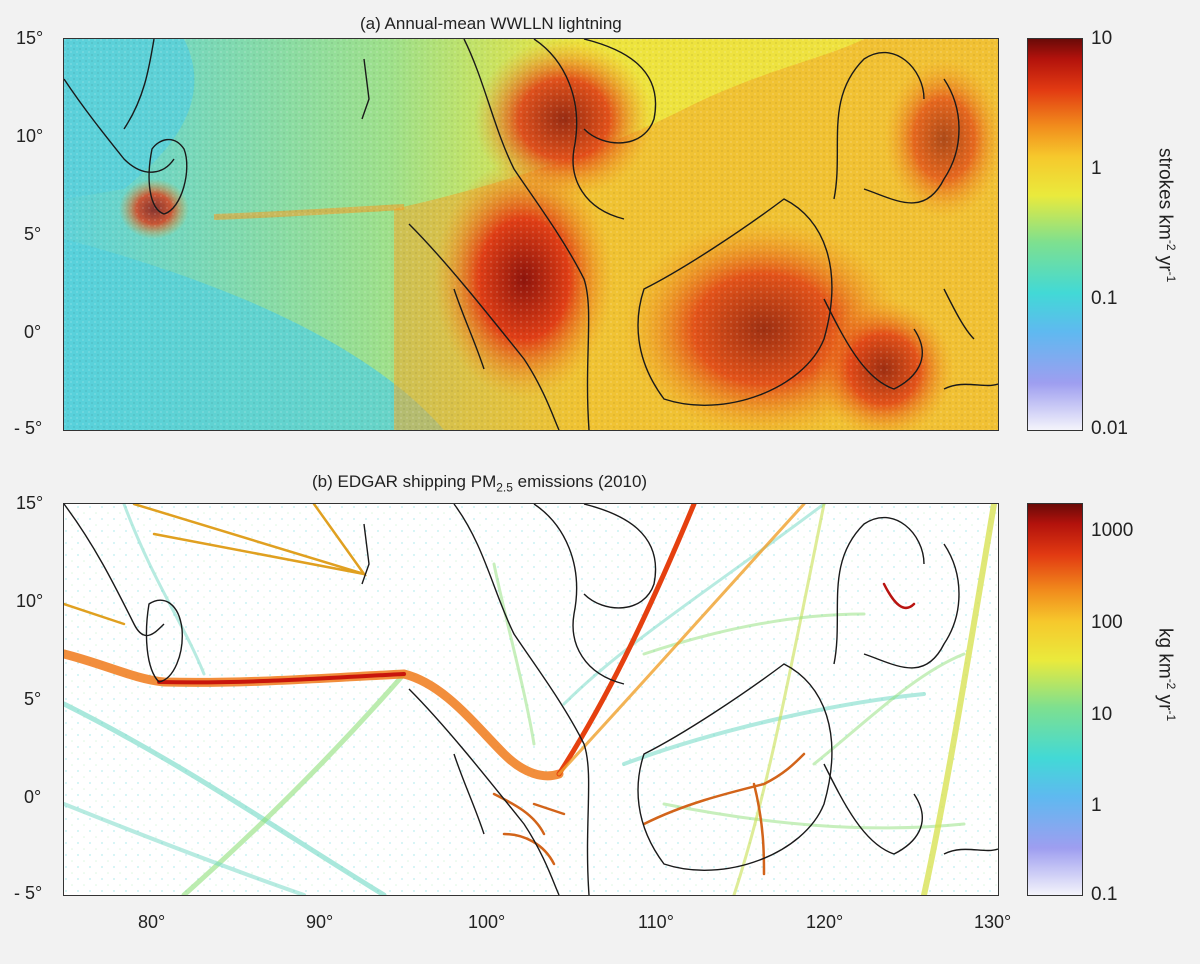 The image size is (1200, 964). Describe the element at coordinates (1096, 805) in the screenshot. I see `shipping-cbar-tick: 1` at that location.